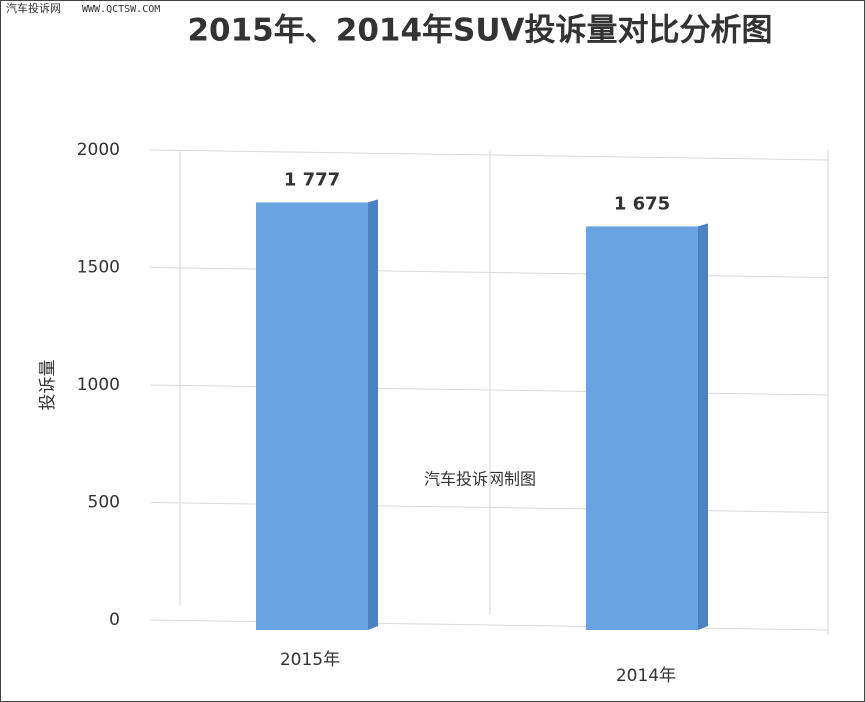 This screenshot has height=702, width=865. What do you see at coordinates (310, 660) in the screenshot?
I see `x-tick-label: 2015年` at bounding box center [310, 660].